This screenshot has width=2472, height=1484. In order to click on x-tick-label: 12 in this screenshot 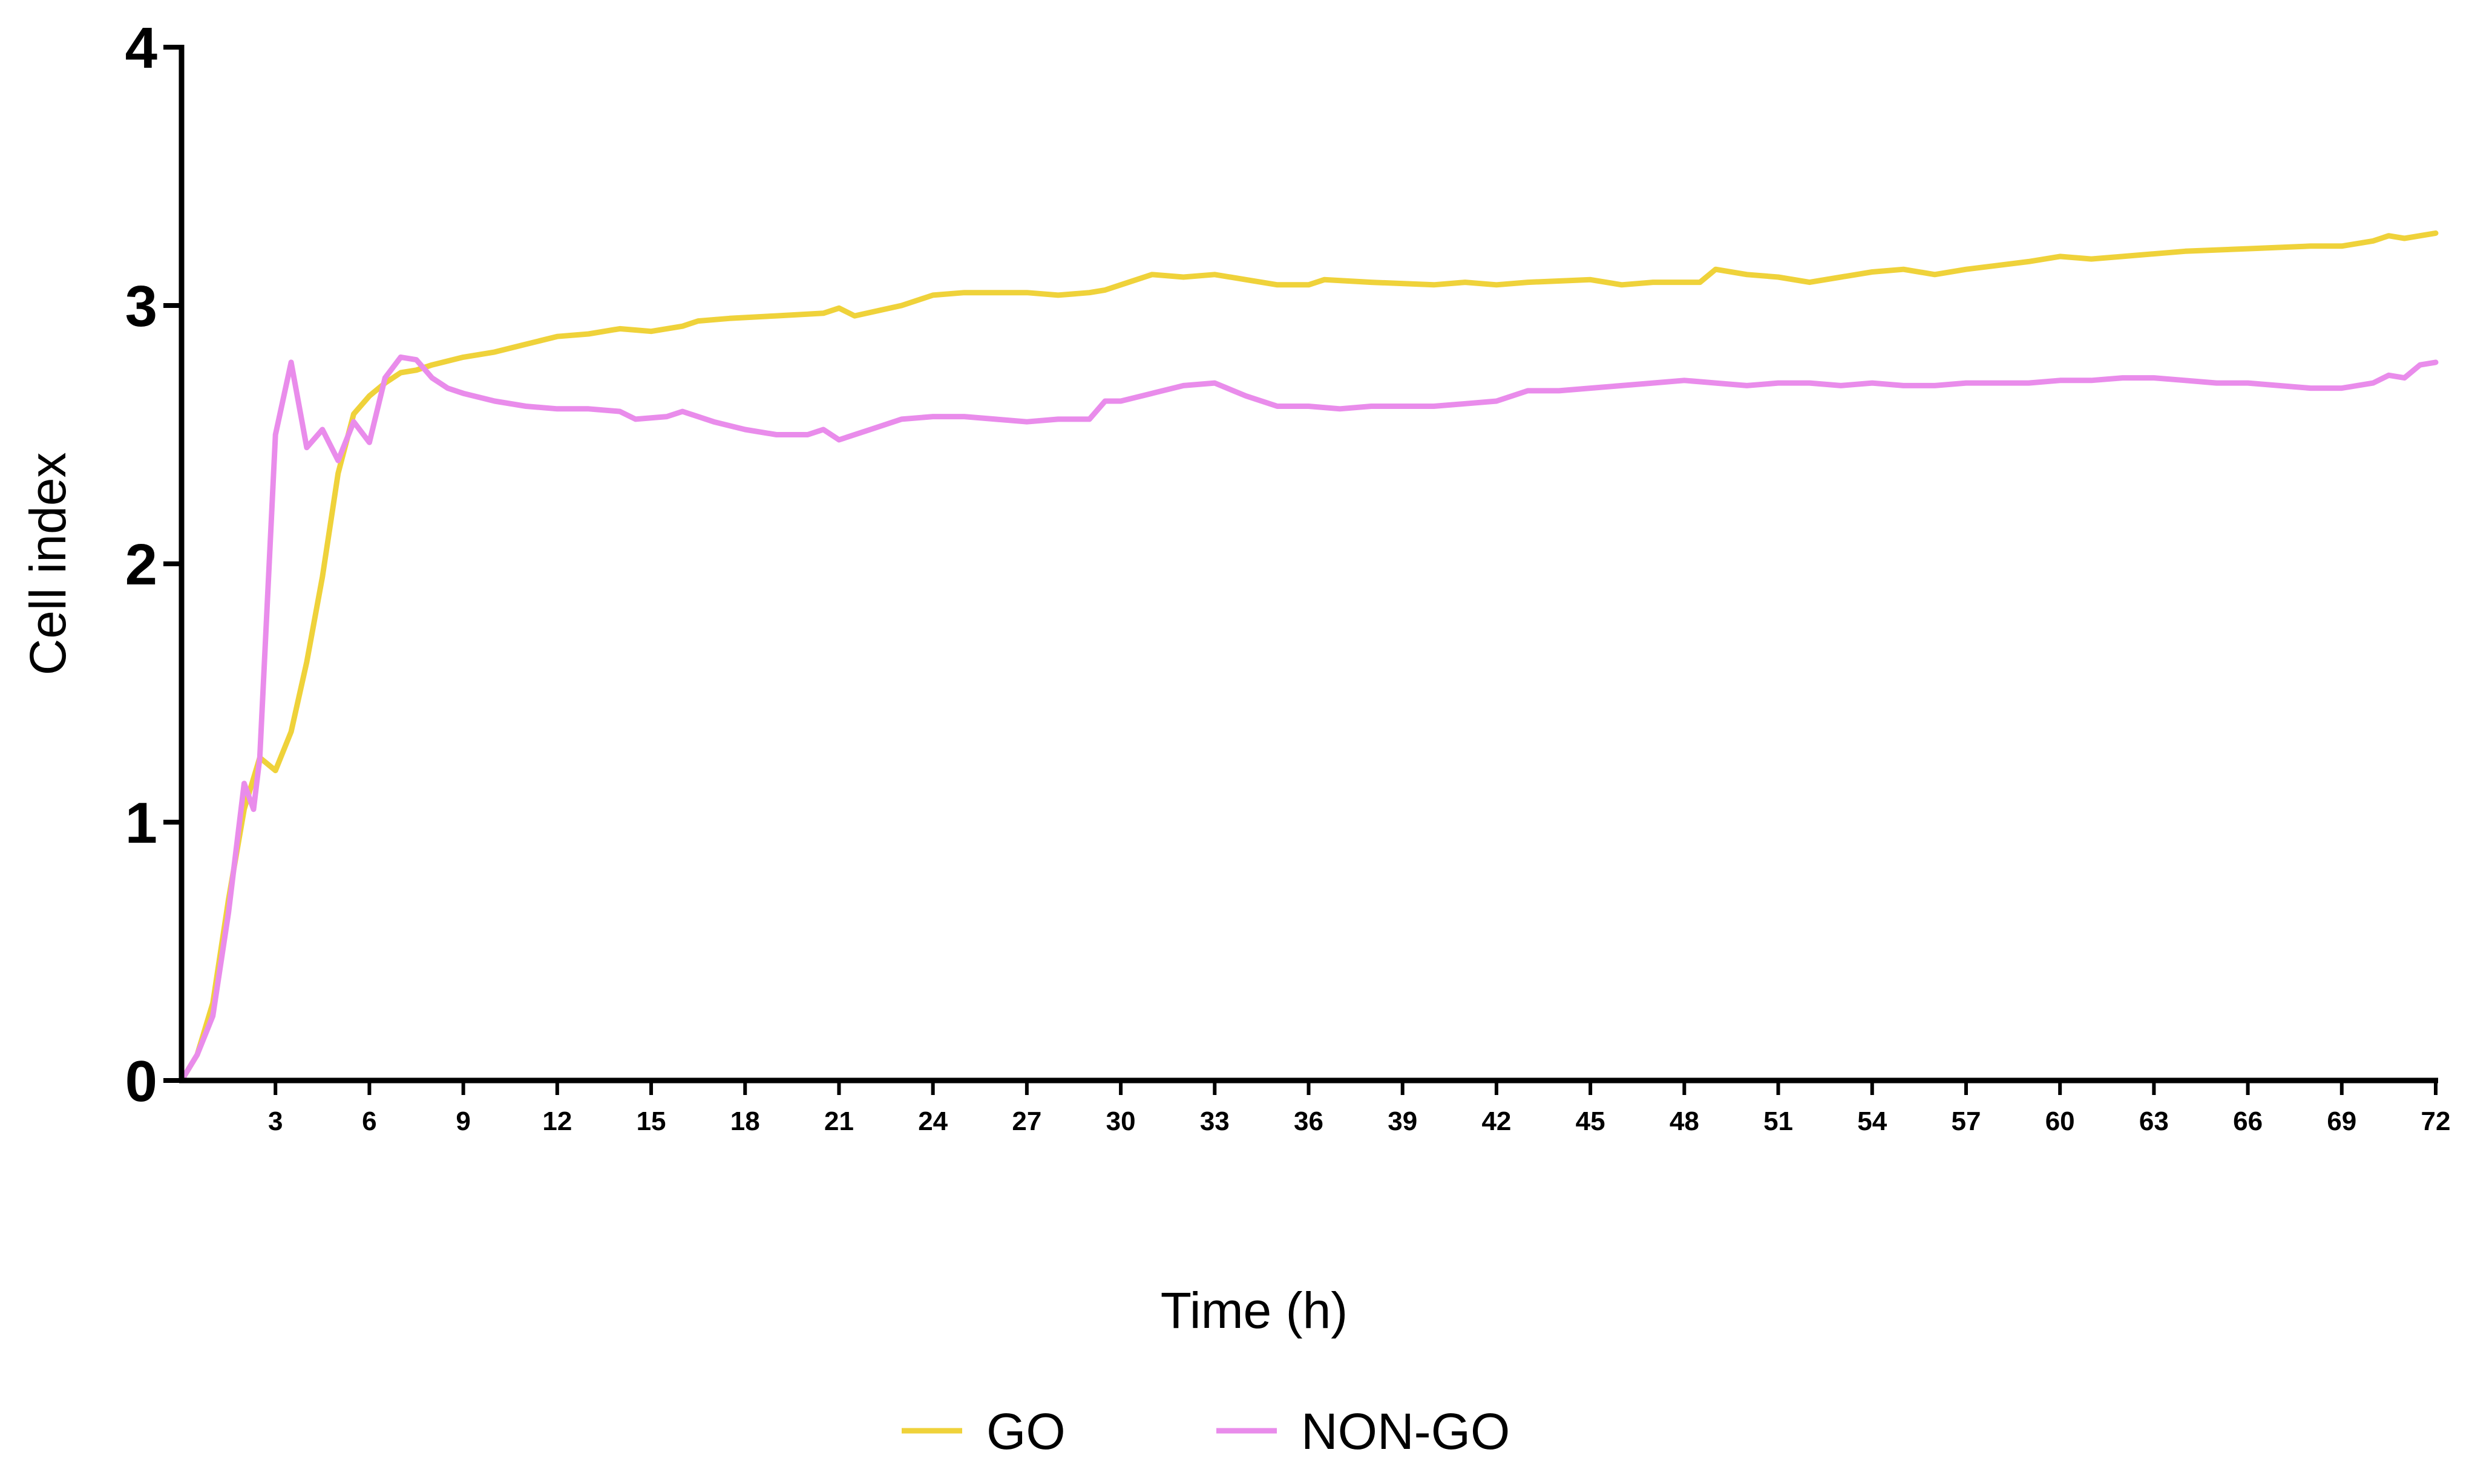, I will do `click(557, 1121)`.